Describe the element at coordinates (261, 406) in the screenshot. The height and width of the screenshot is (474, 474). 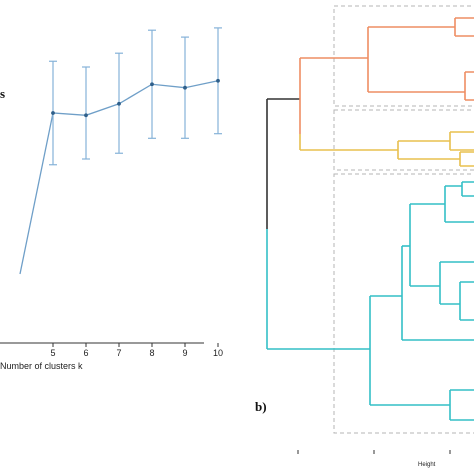
I see `panel-b-label: b)` at that location.